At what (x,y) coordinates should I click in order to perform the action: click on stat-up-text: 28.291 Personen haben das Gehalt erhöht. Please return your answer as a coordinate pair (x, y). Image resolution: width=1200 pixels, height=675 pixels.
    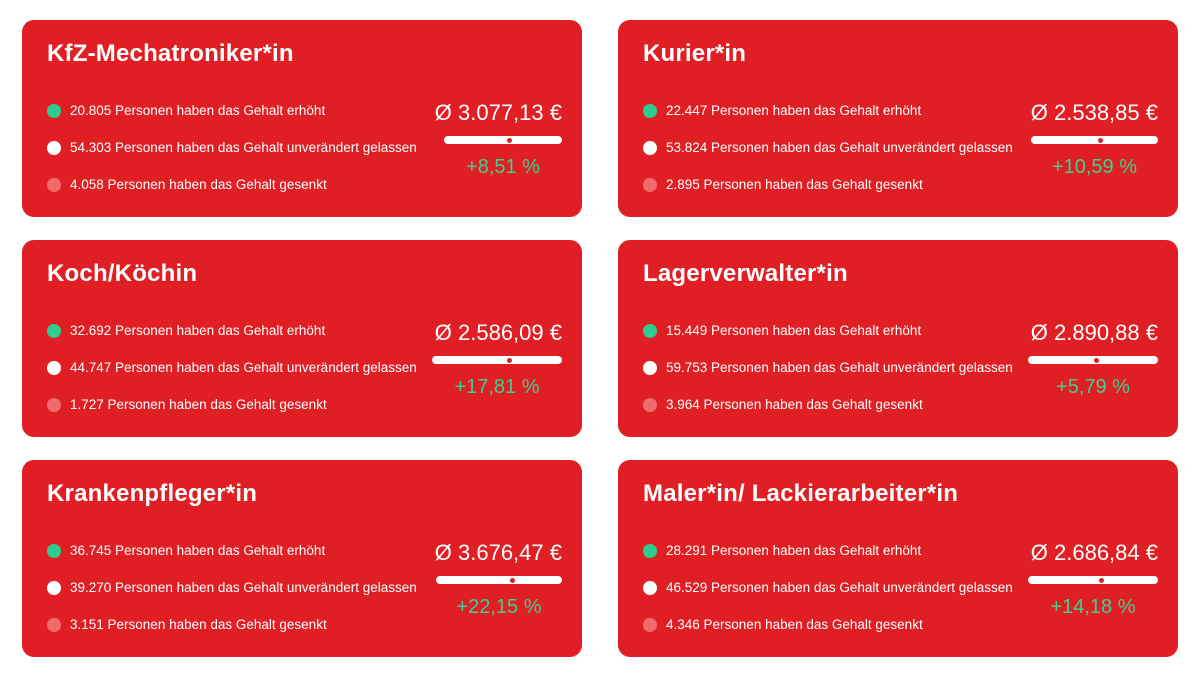
    Looking at the image, I should click on (794, 550).